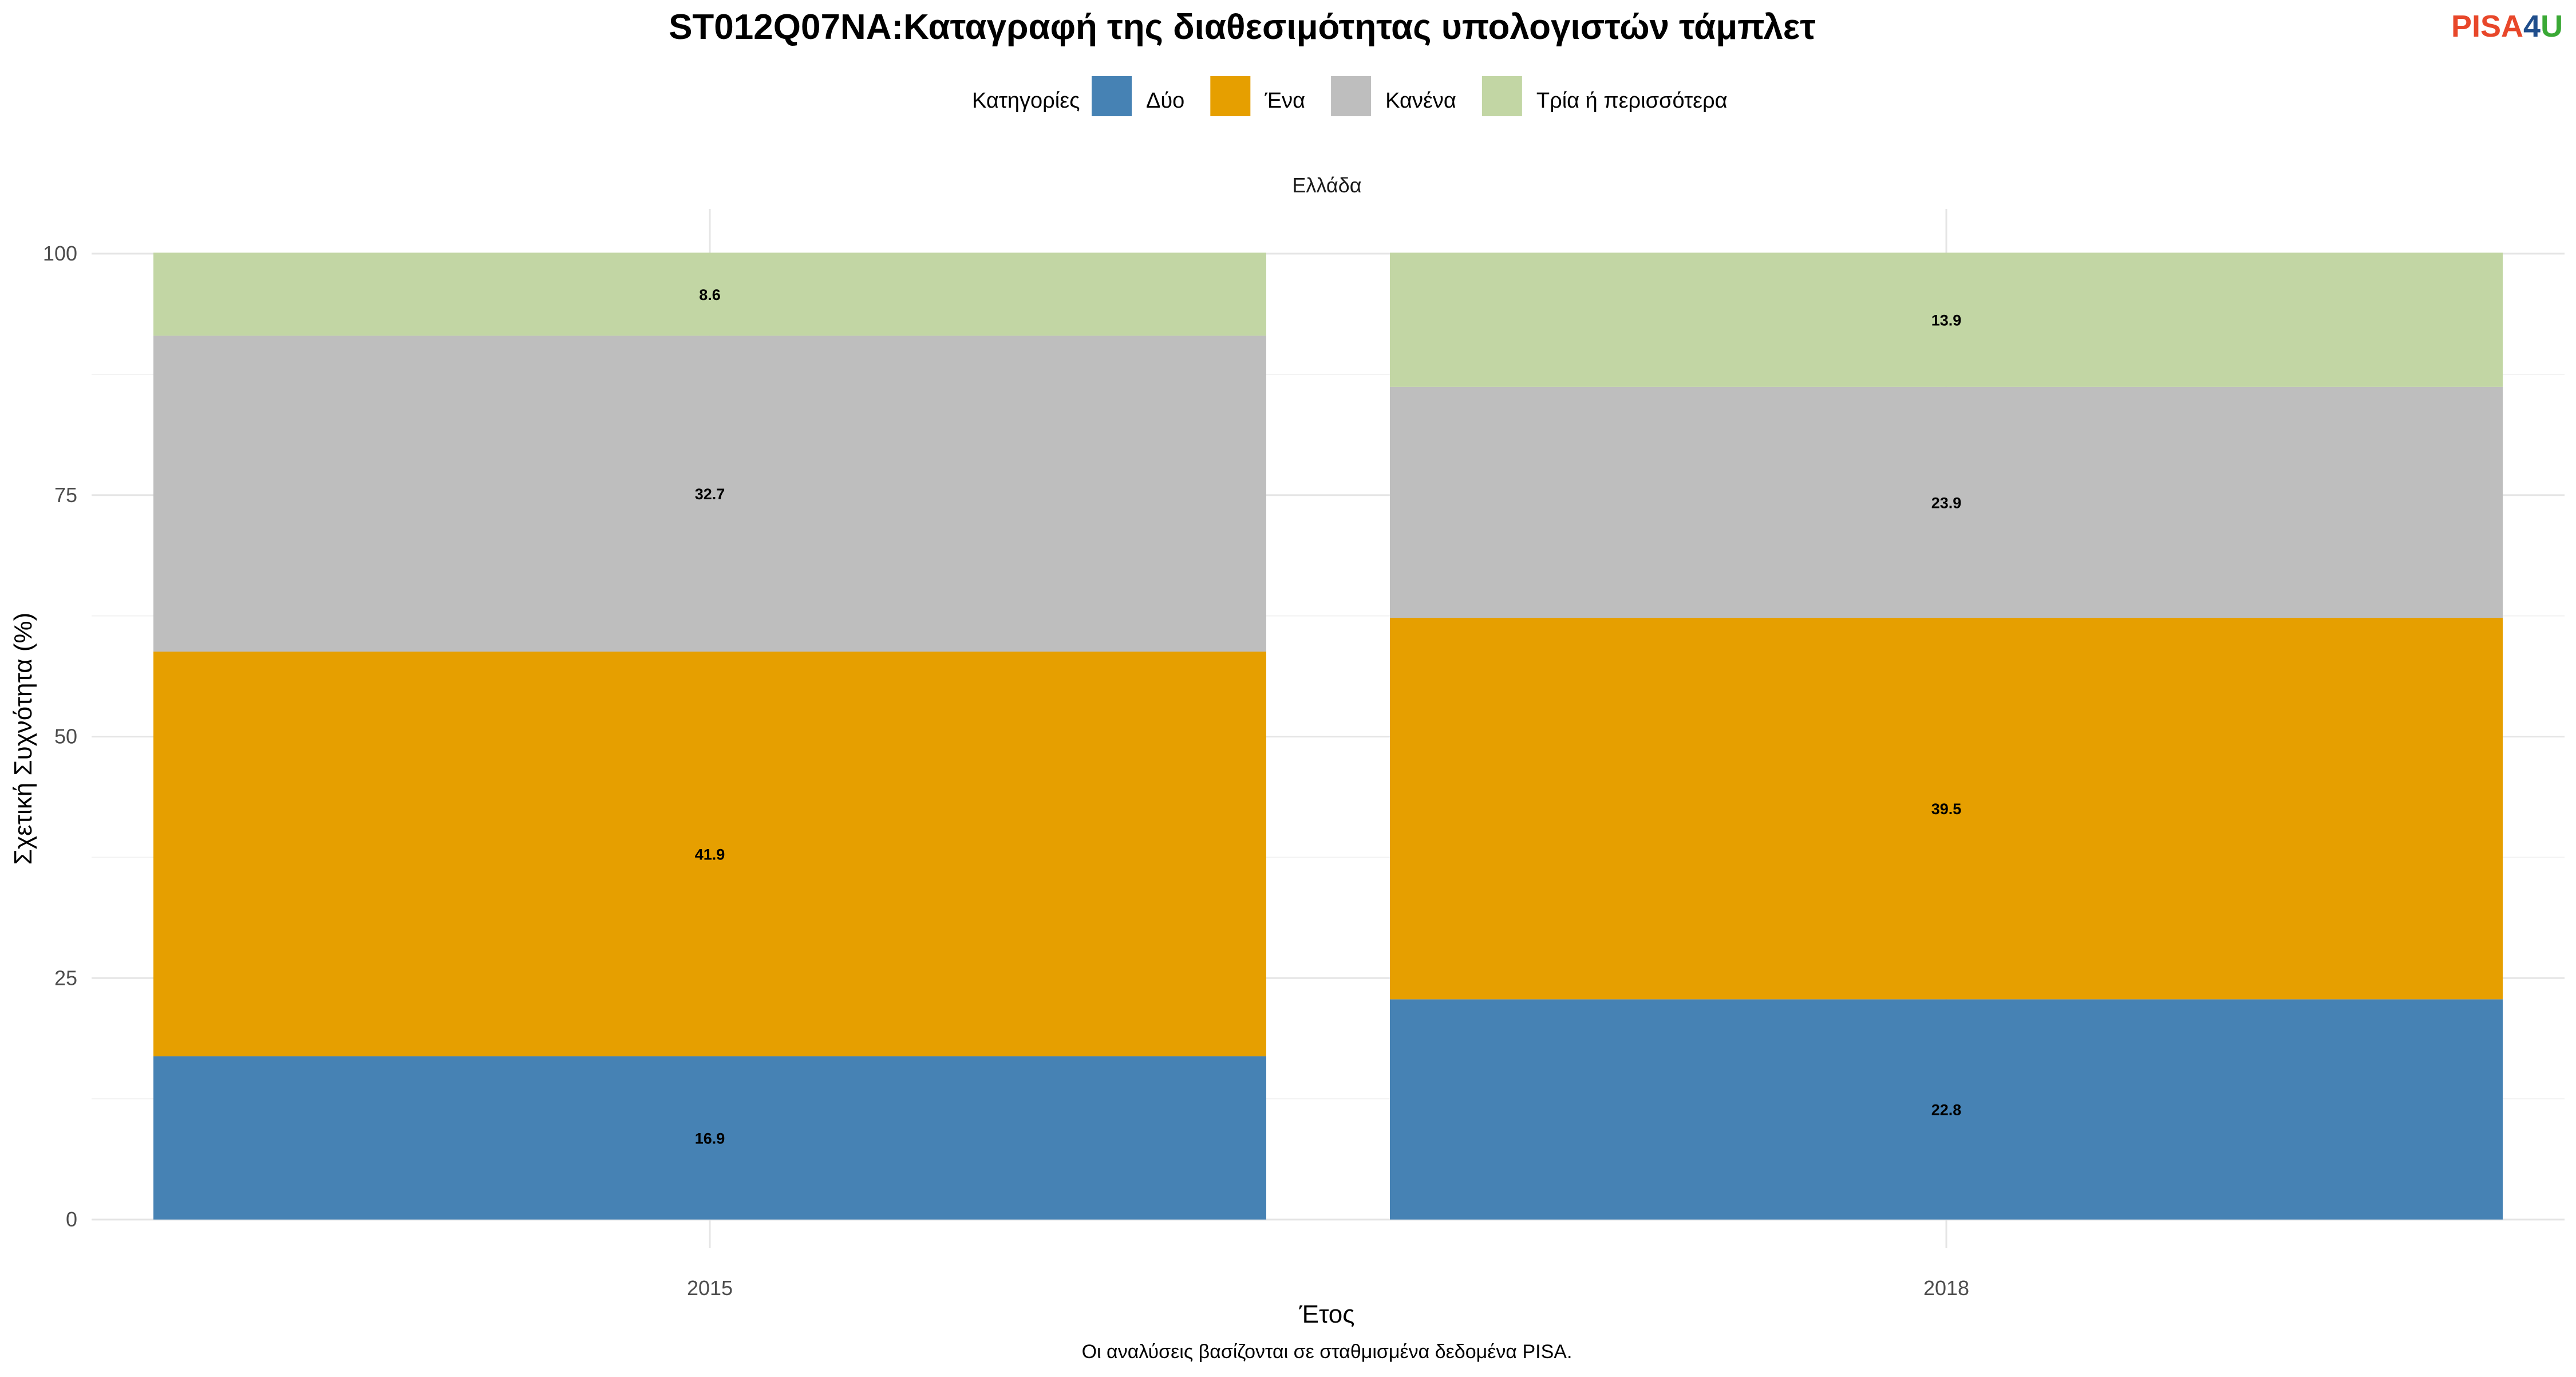 The width and height of the screenshot is (2576, 1377). Describe the element at coordinates (65, 495) in the screenshot. I see `y-tick-label: 75` at that location.